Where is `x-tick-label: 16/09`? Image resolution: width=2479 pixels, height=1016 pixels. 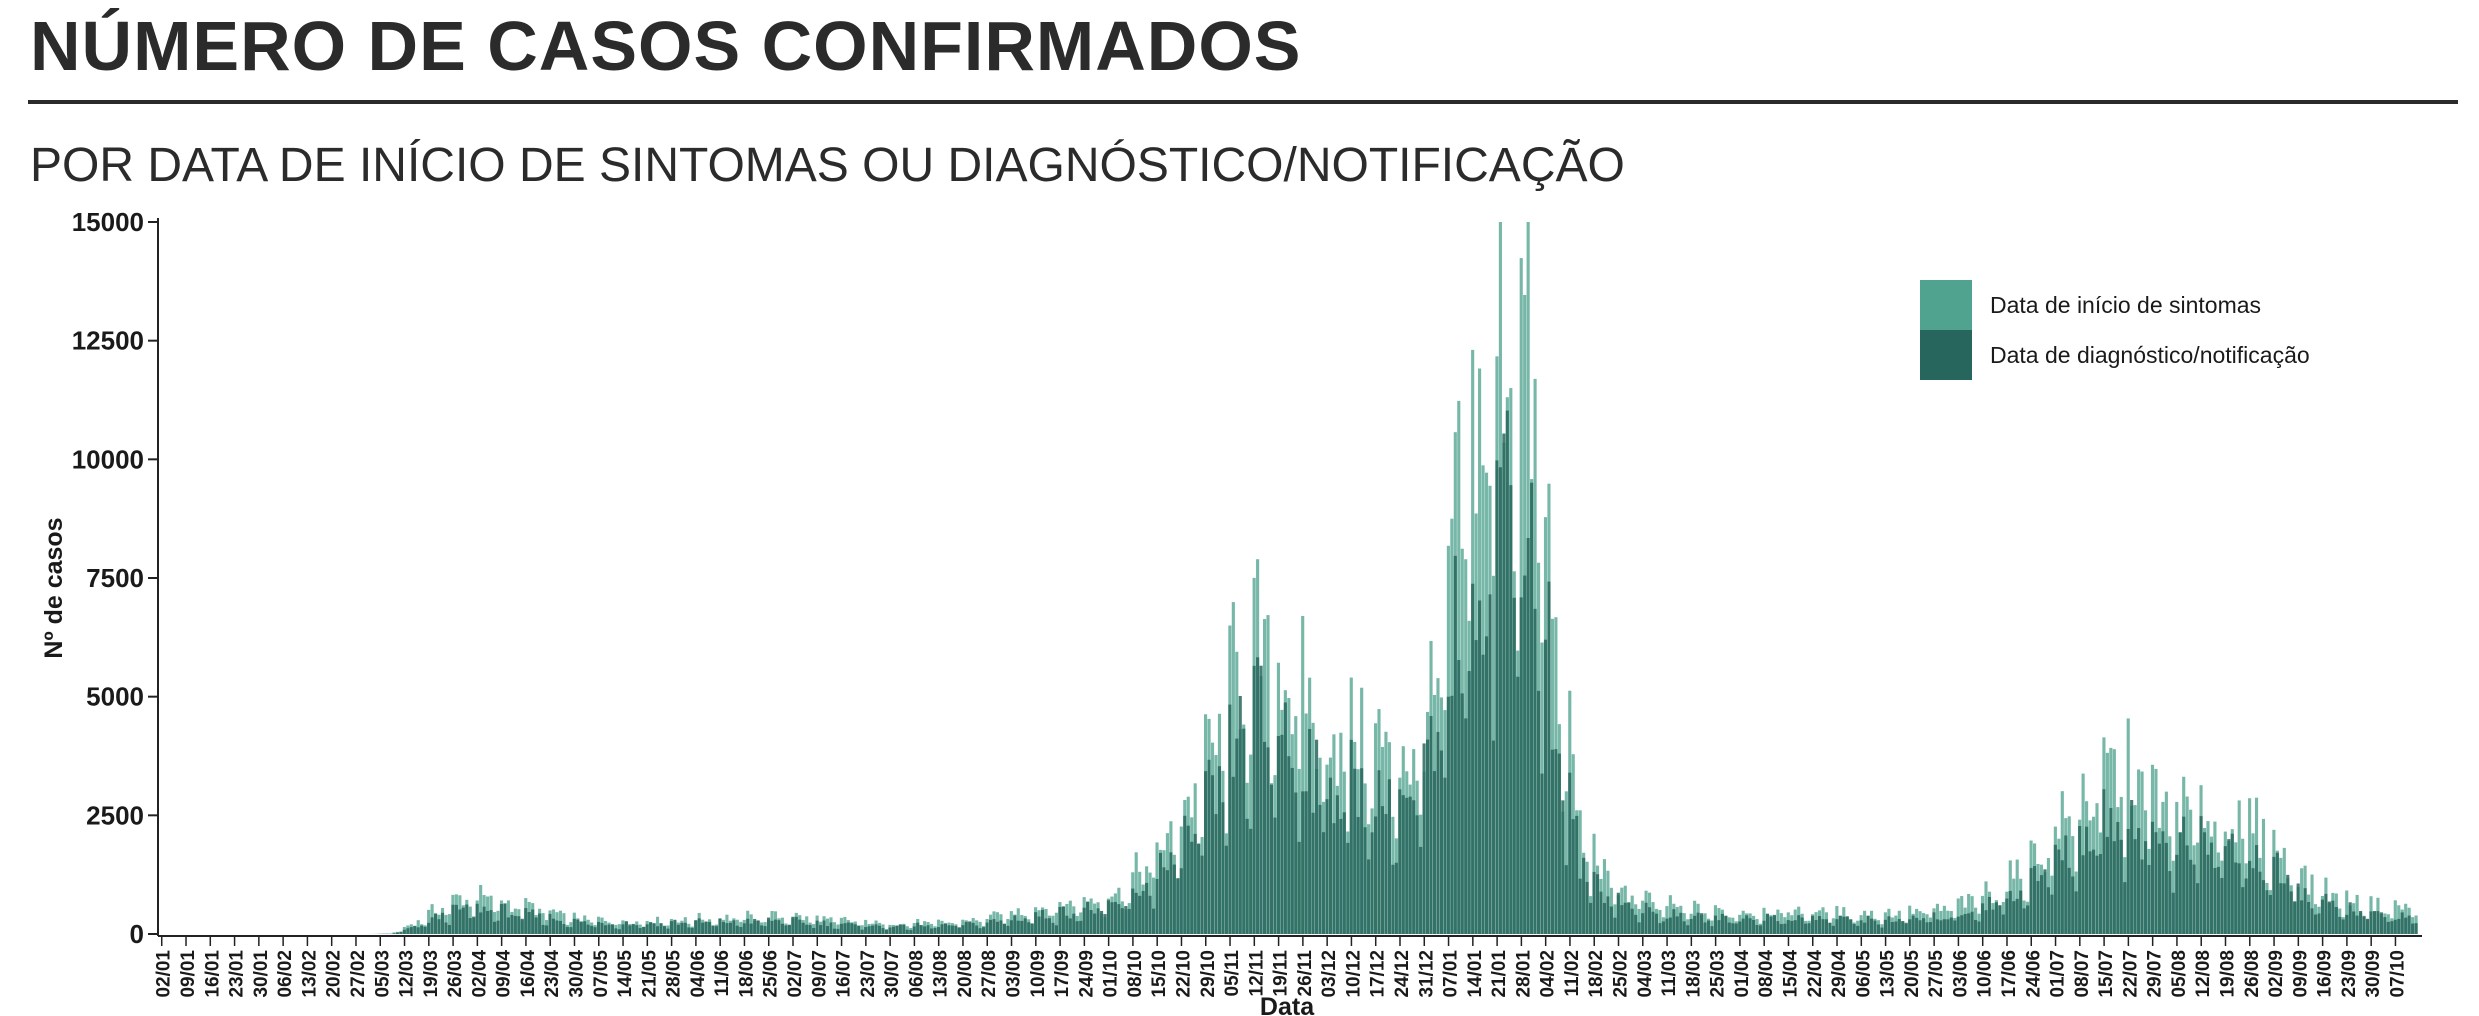
x-tick-label: 16/09 is located at coordinates (2325, 974).